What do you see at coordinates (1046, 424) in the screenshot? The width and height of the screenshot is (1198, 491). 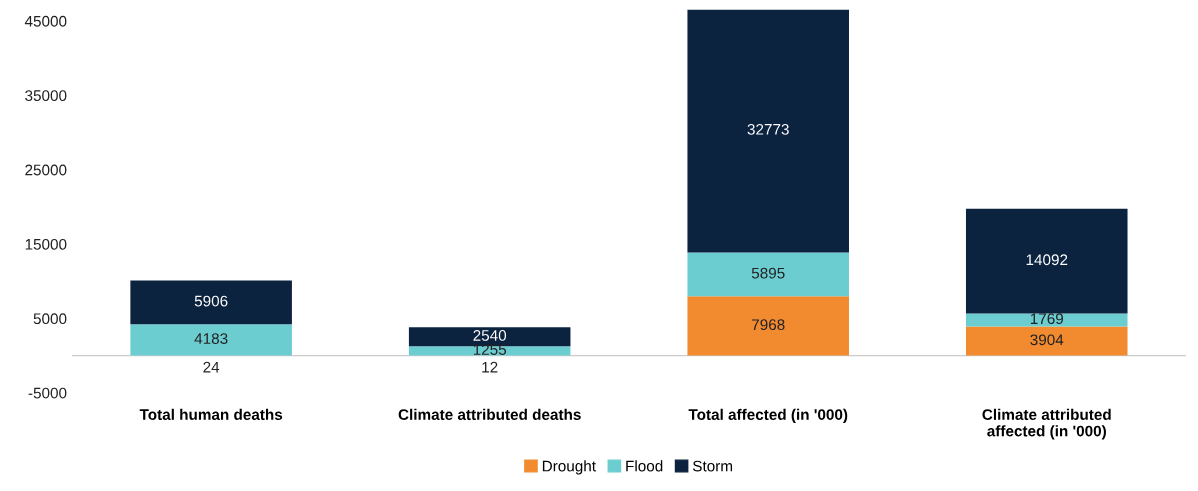 I see `x-tick-label: Climate attributed affected (in '000)` at bounding box center [1046, 424].